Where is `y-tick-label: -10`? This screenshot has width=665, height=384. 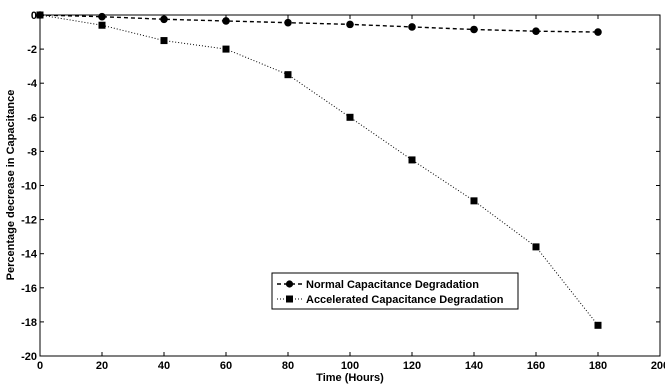
y-tick-label: -10 is located at coordinates (29, 187).